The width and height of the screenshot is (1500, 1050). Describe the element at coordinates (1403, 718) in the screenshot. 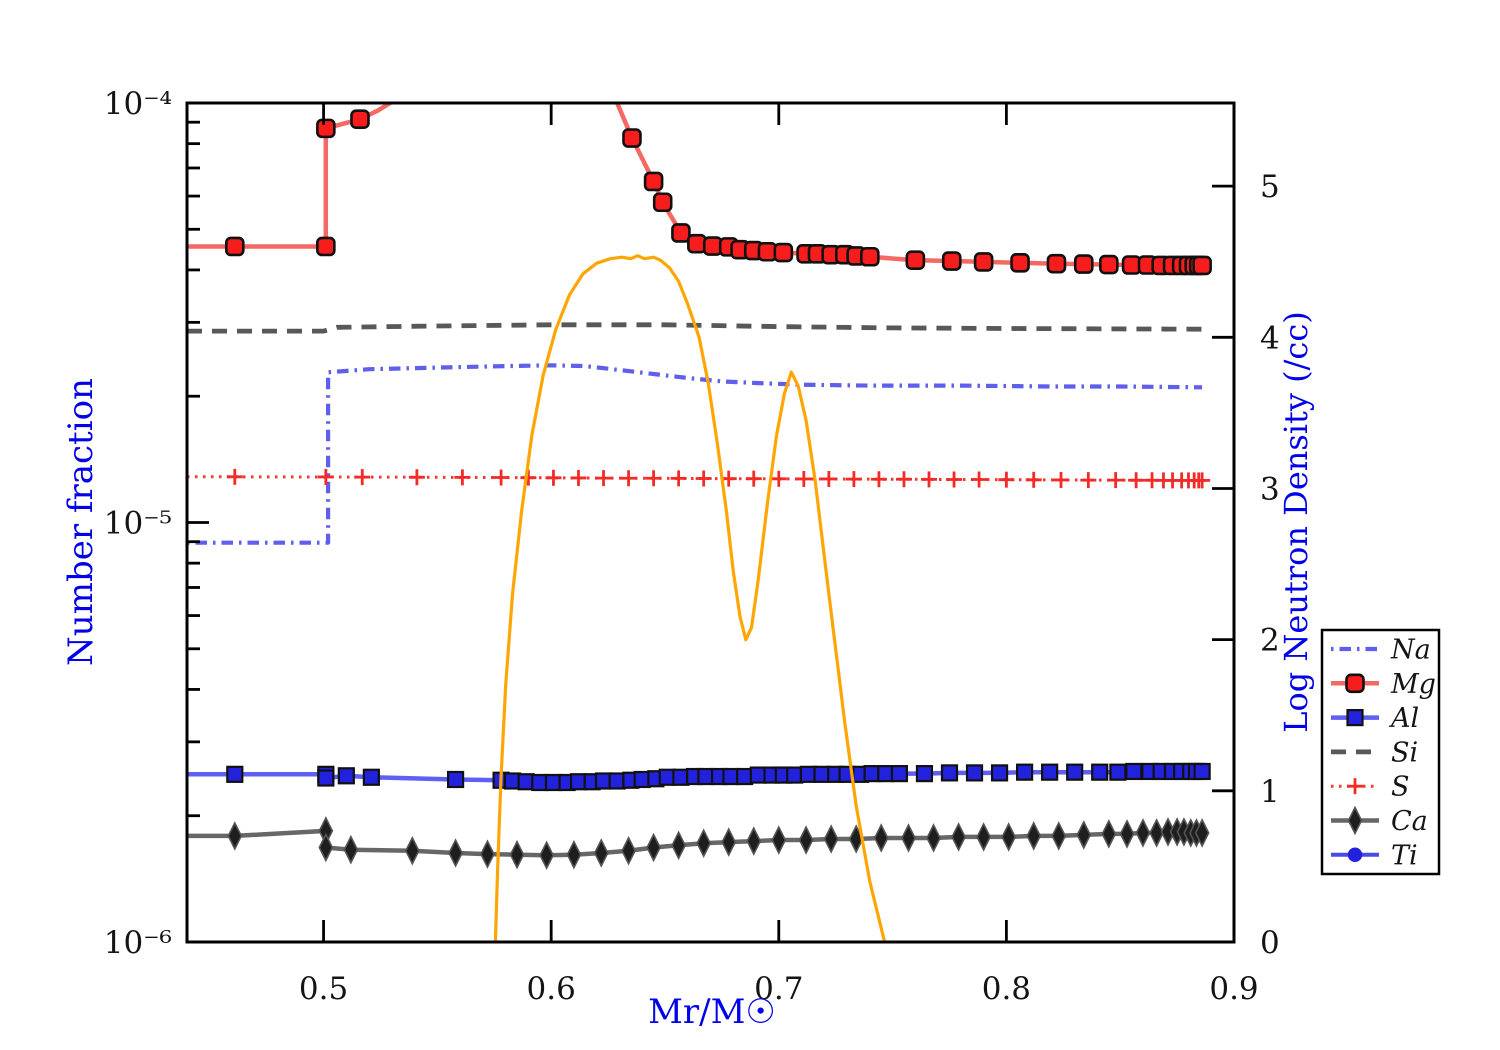

I see `legend-label-Al: Al` at that location.